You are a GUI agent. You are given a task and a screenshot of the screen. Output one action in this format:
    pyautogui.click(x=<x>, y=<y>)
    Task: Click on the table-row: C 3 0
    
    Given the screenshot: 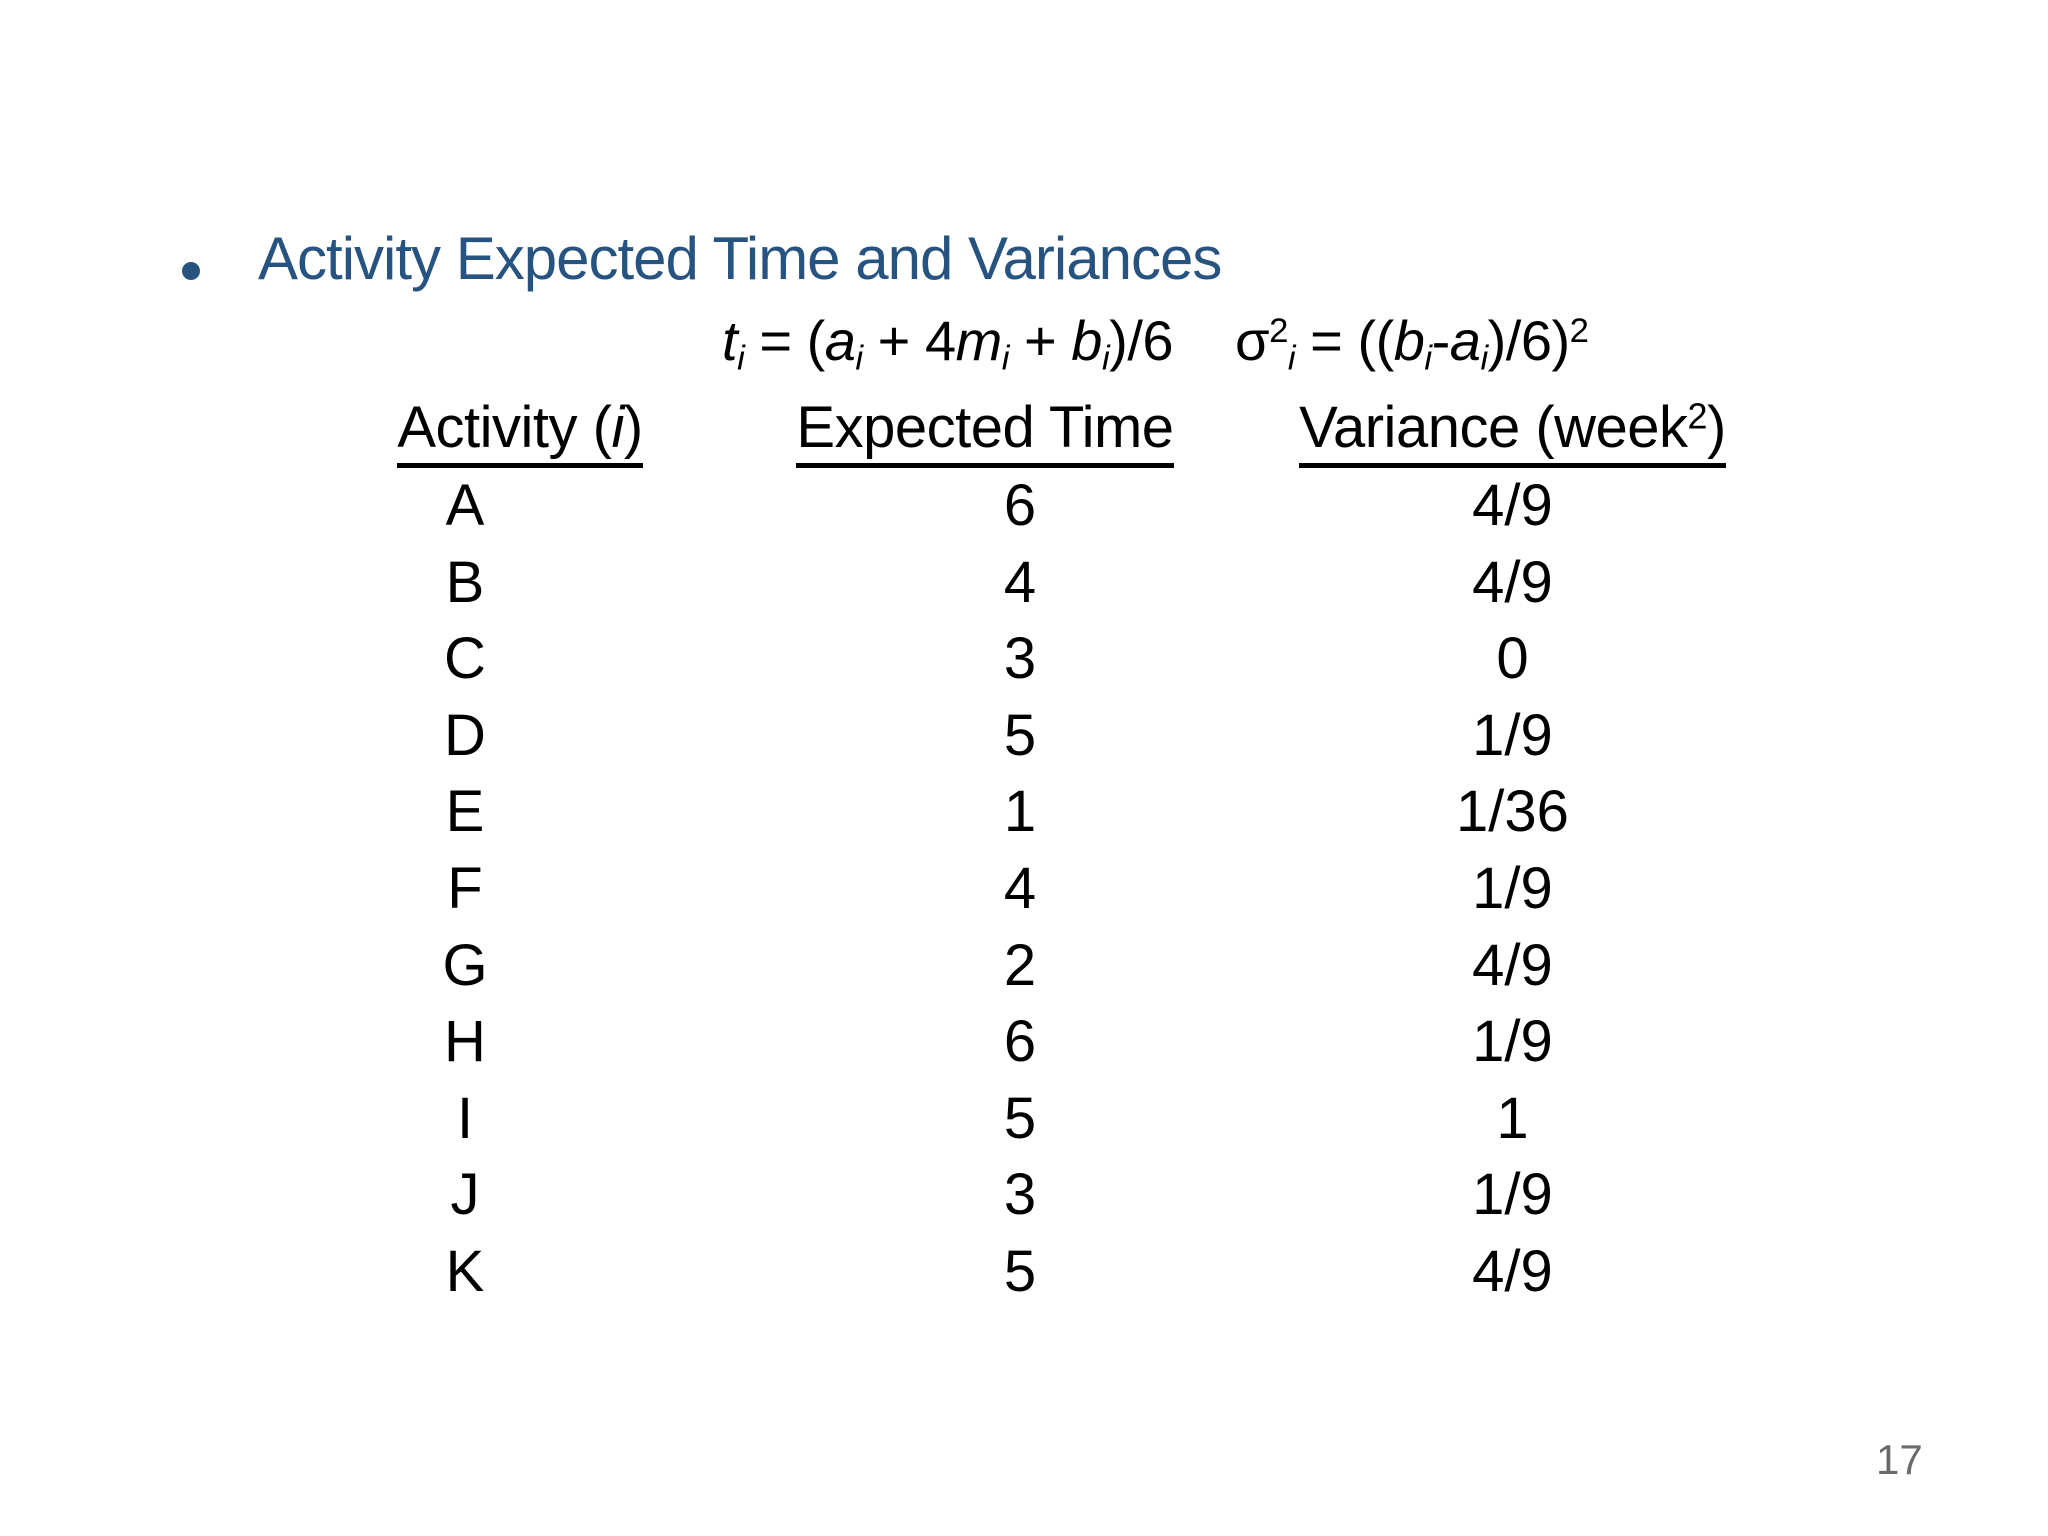 What is the action you would take?
    pyautogui.click(x=1024, y=659)
    